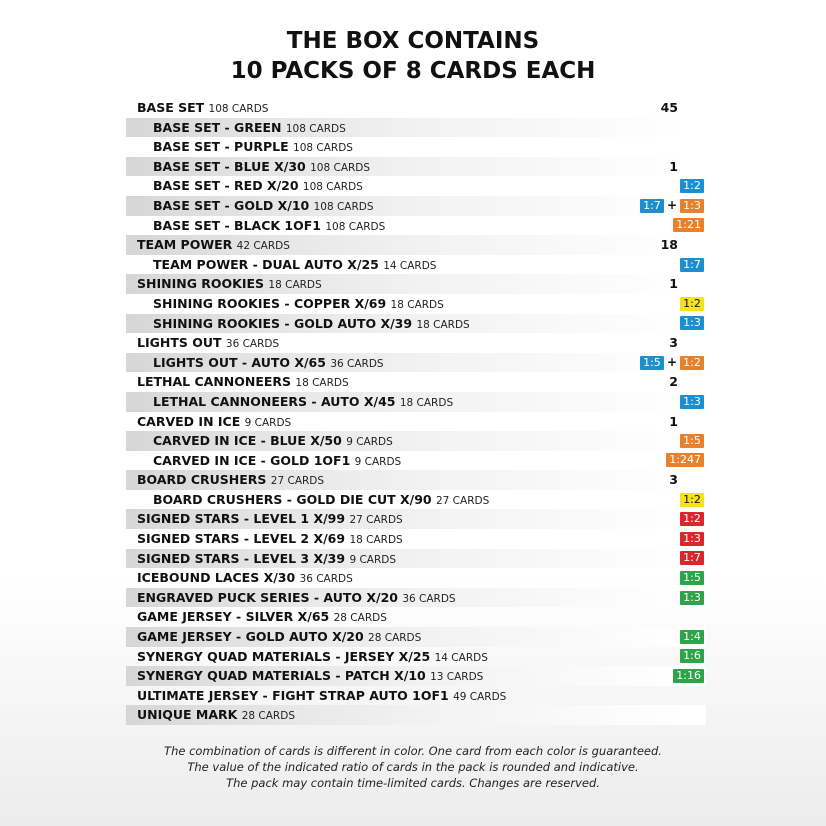  Describe the element at coordinates (258, 187) in the screenshot. I see `card-set-name: BASE SET - RED X/20 108 CARDS` at that location.